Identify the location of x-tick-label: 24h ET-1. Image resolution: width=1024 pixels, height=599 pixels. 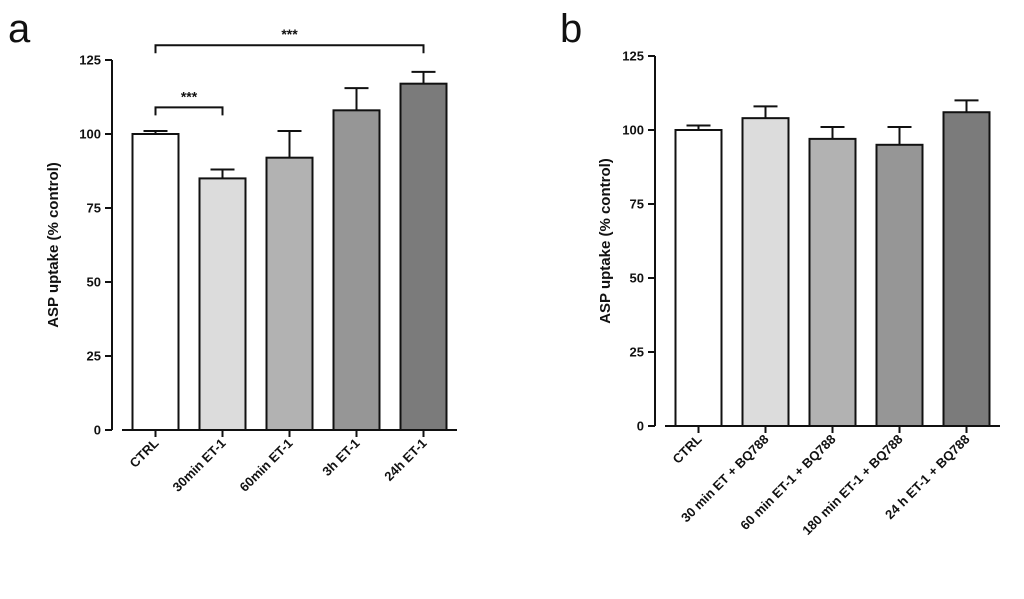
(405, 460).